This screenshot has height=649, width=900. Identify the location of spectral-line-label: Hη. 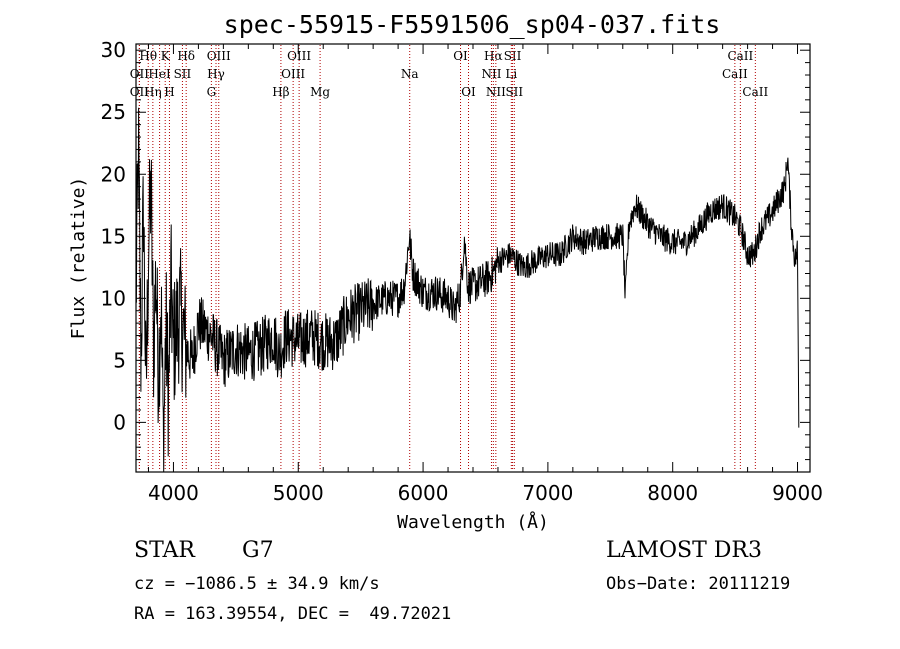
(153, 92).